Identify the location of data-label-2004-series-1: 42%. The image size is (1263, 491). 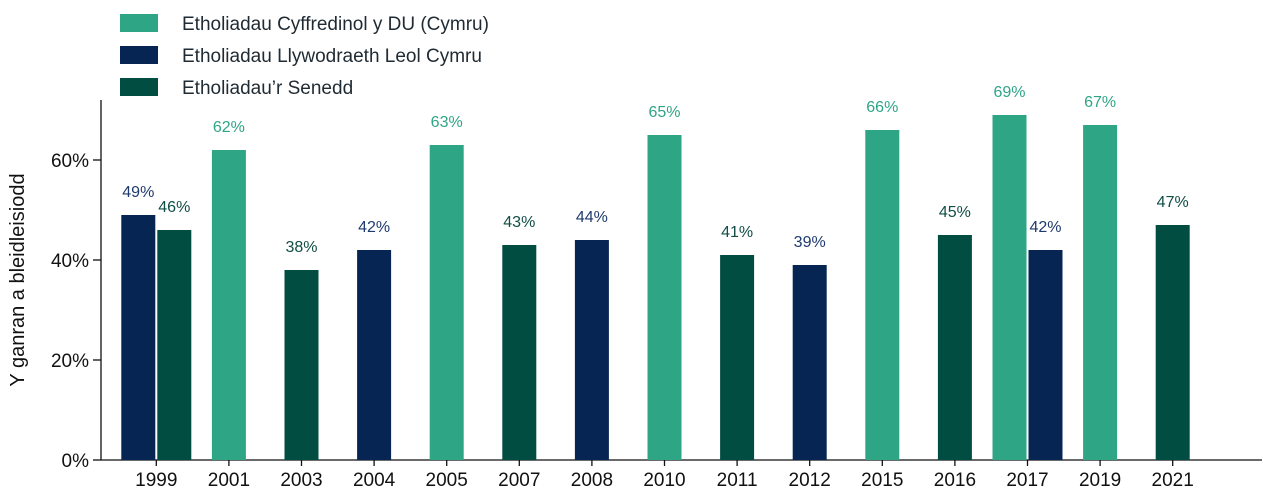
(374, 227).